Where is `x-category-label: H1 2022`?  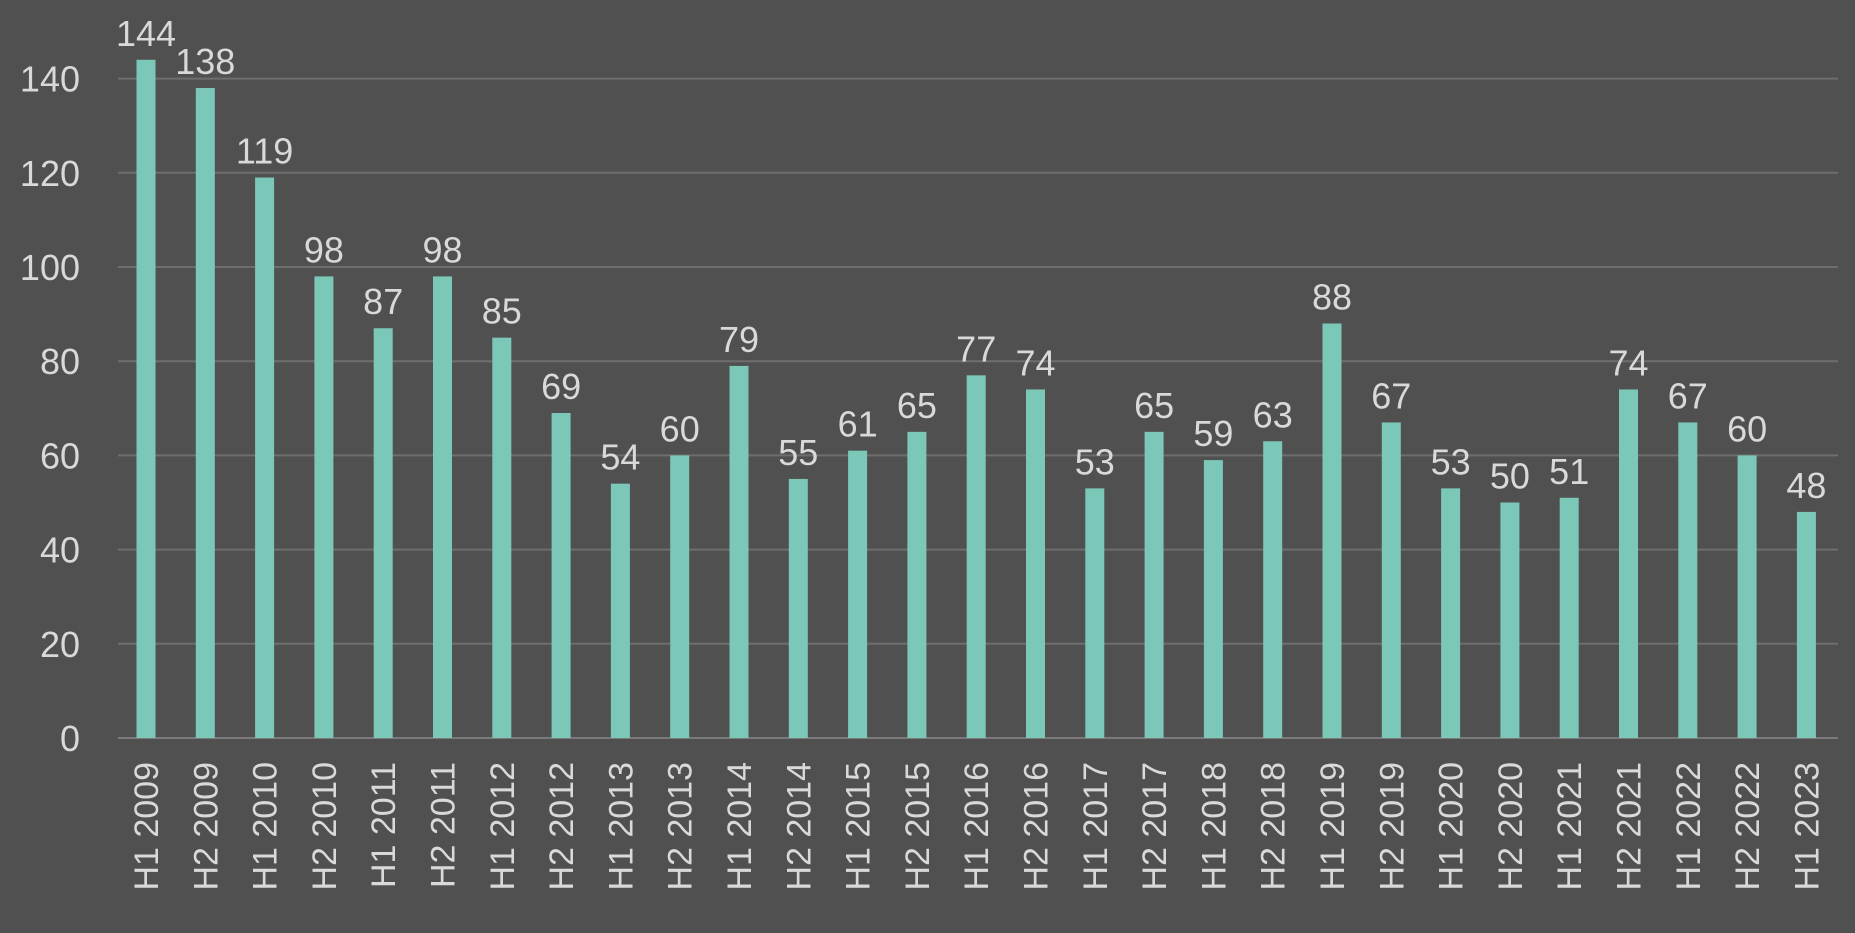
x-category-label: H1 2022 is located at coordinates (1689, 826).